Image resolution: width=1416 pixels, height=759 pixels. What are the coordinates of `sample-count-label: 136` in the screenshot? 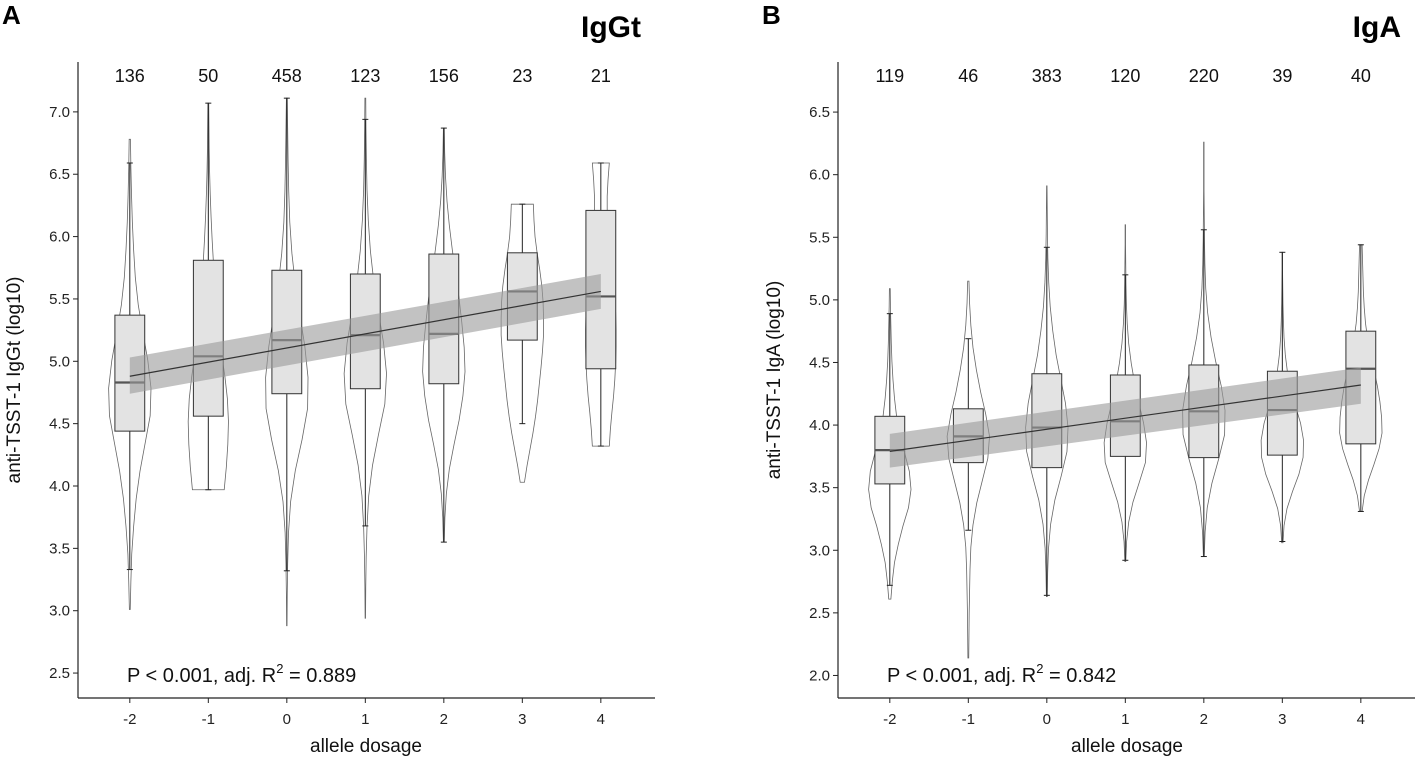 It's located at (130, 76).